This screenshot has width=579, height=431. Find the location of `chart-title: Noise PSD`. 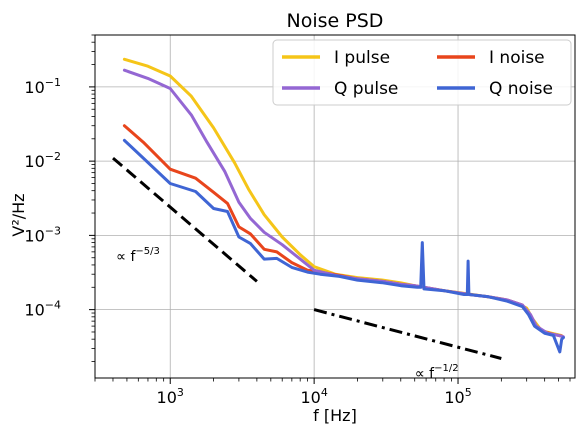

chart-title: Noise PSD is located at coordinates (335, 21).